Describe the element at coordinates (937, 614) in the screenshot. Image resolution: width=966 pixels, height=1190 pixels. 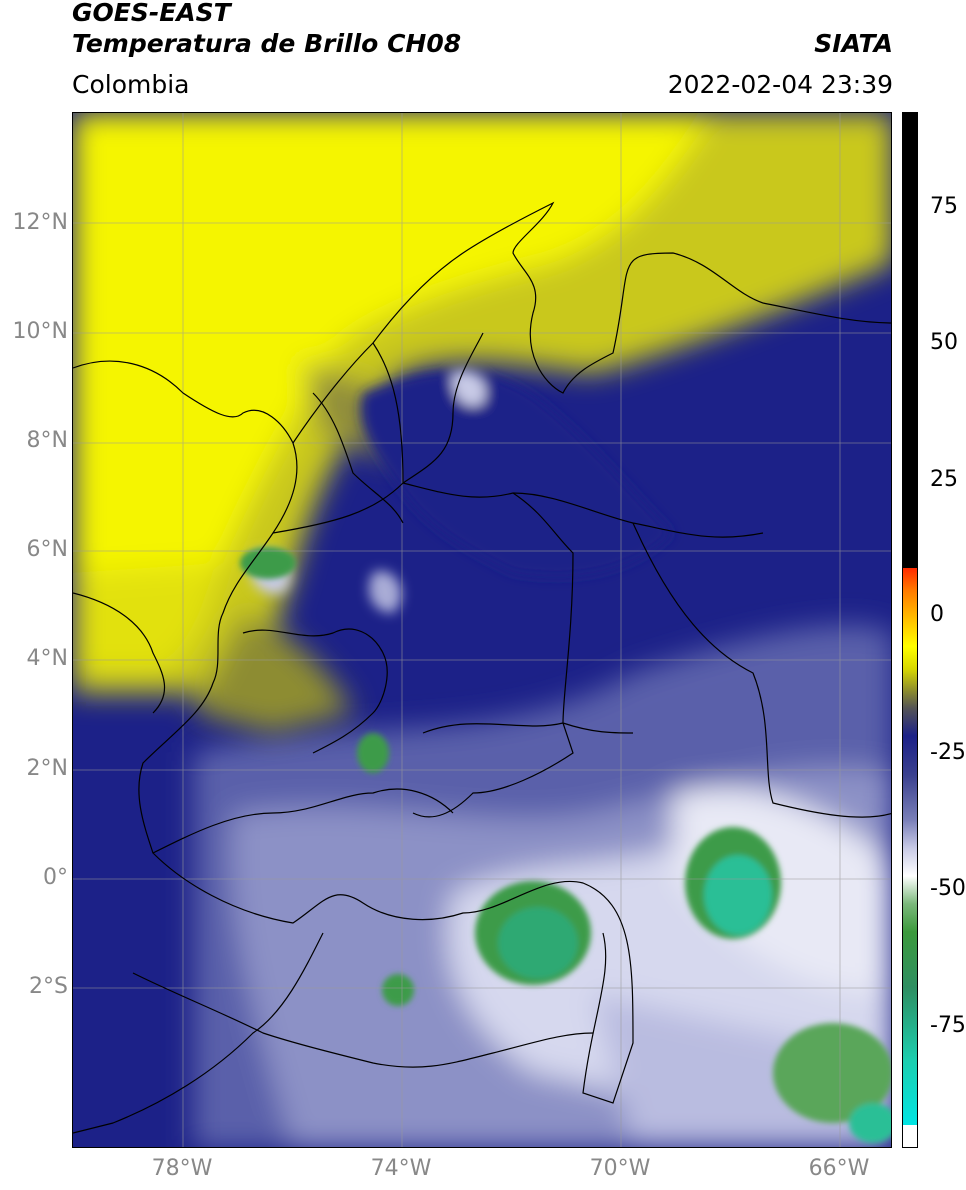
I see `cbar-tick-0: 0` at that location.